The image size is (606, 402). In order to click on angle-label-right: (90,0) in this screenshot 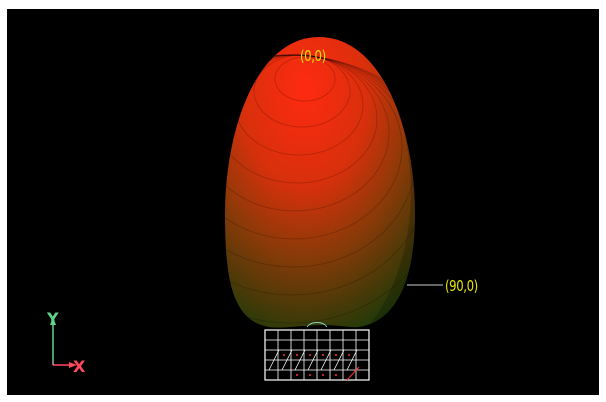, I will do `click(461, 286)`.